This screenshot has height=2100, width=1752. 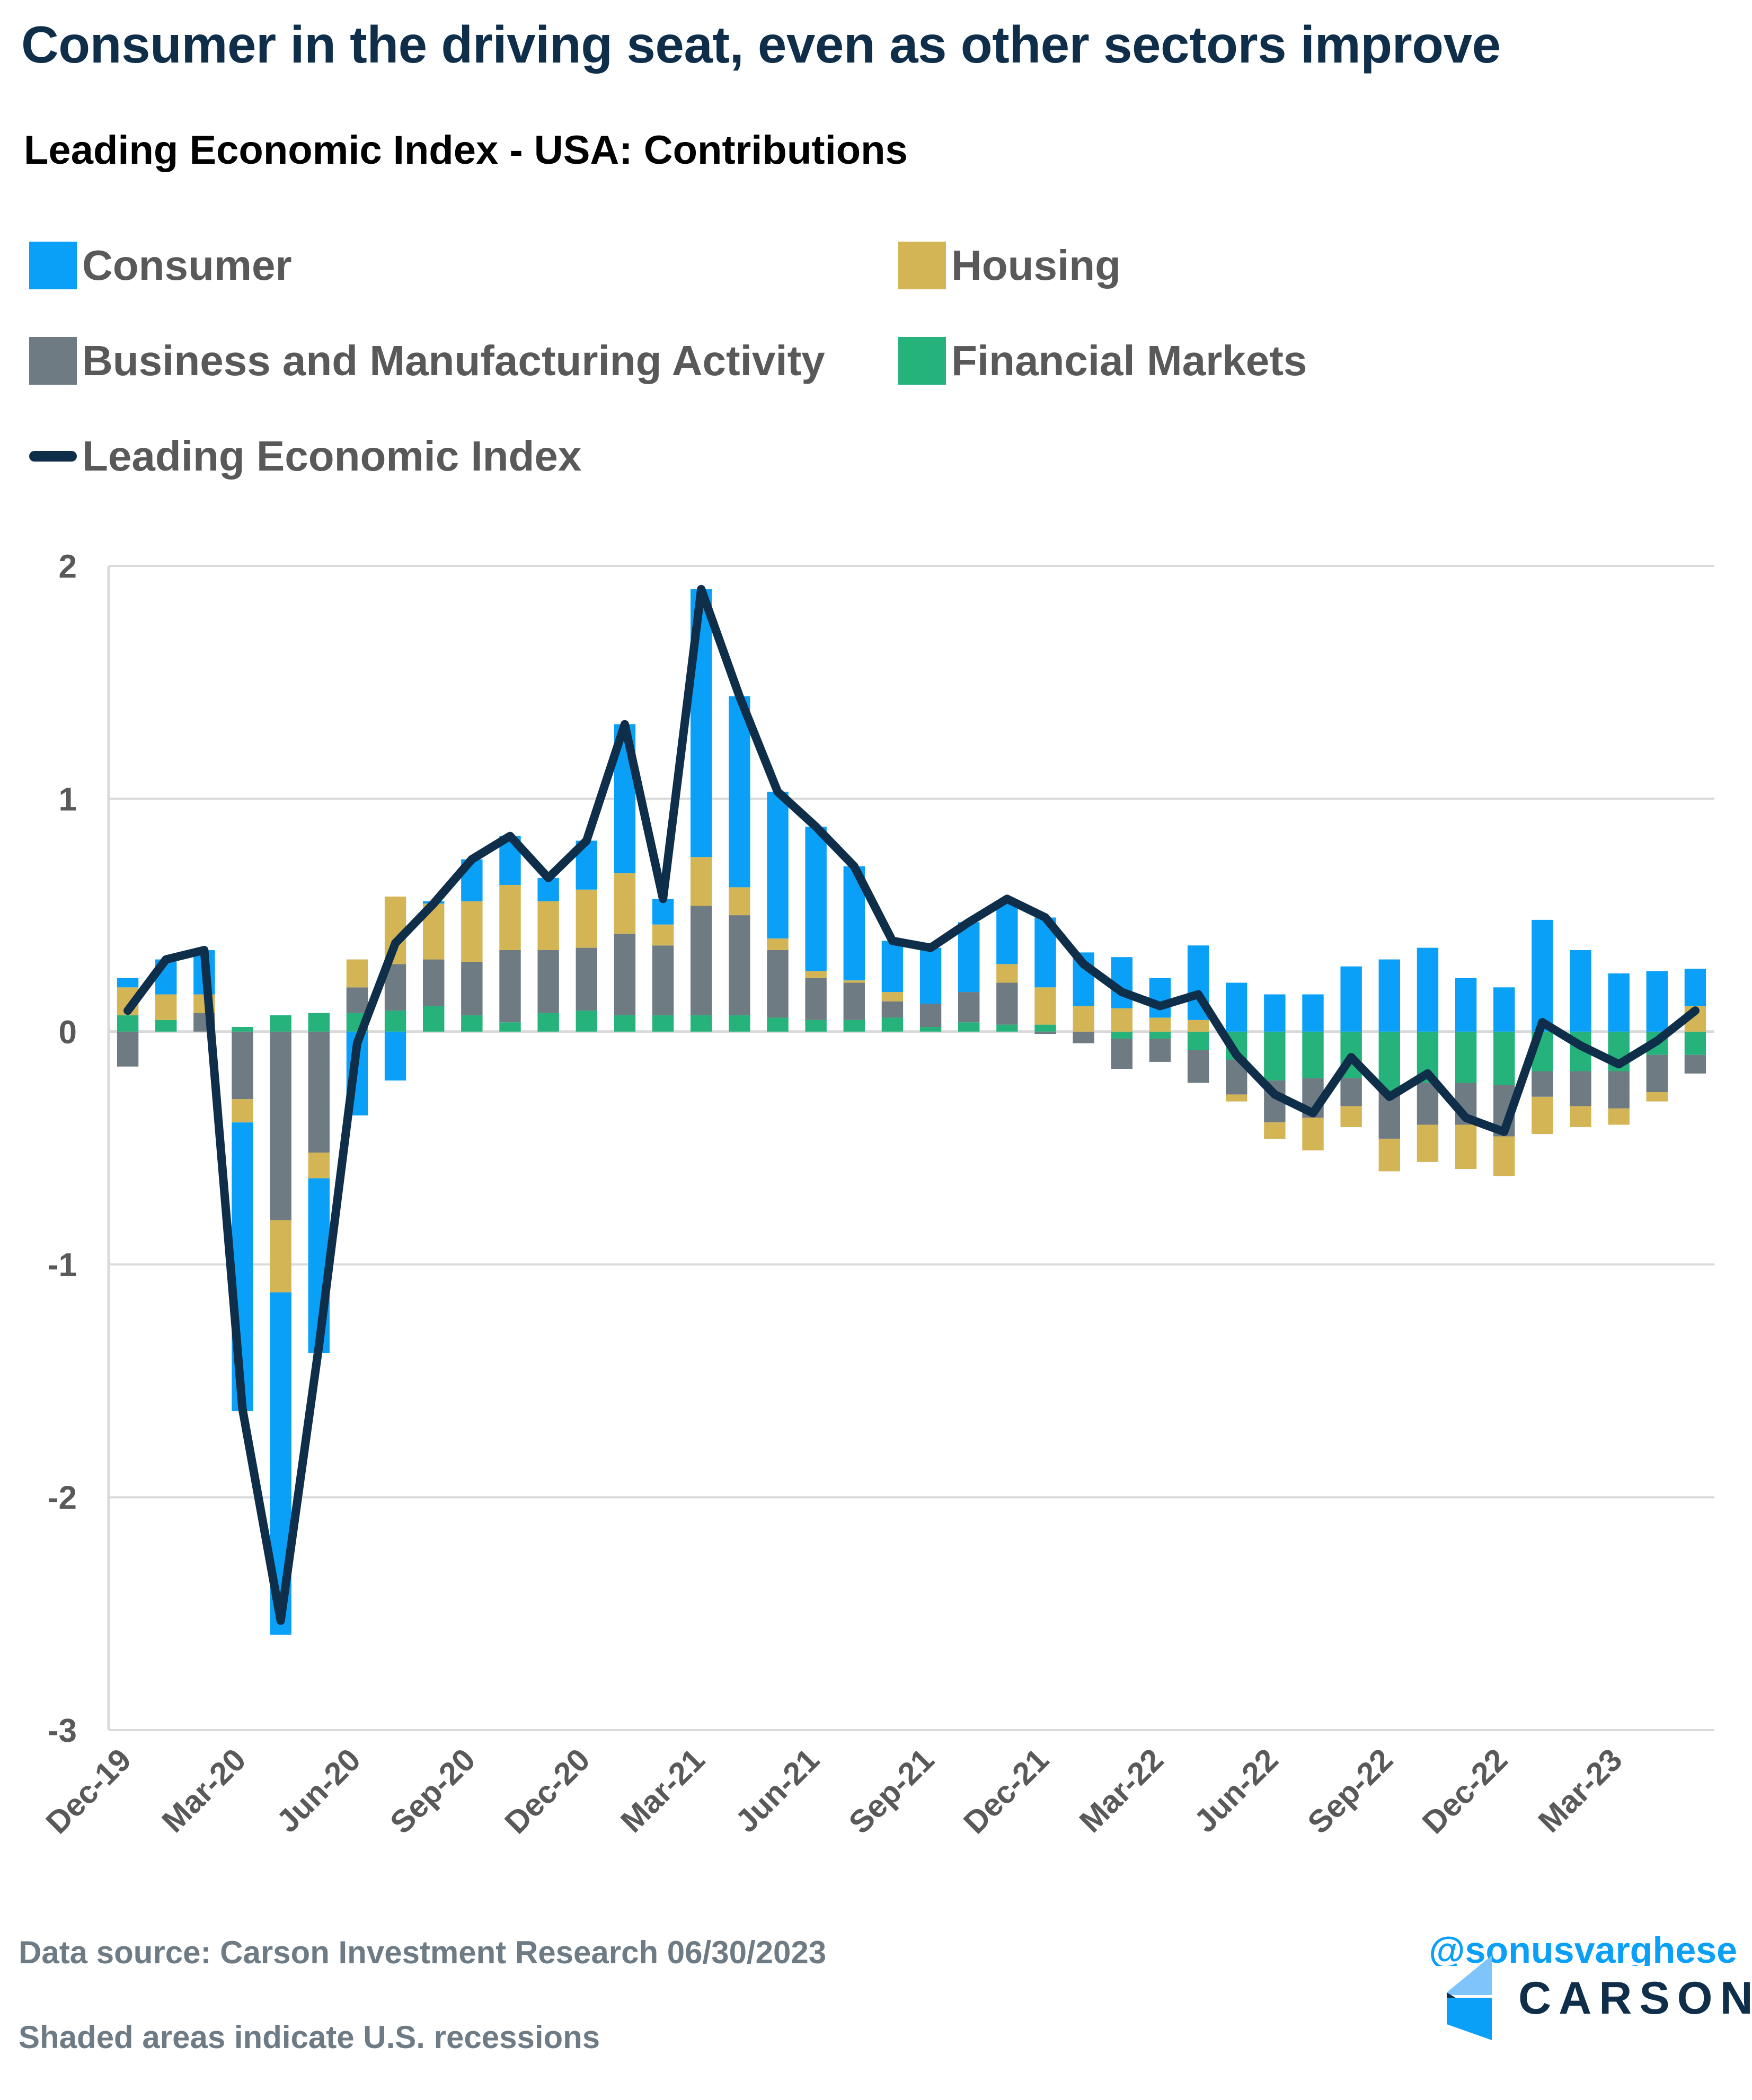 What do you see at coordinates (68, 1032) in the screenshot?
I see `y-tick-label: 0` at bounding box center [68, 1032].